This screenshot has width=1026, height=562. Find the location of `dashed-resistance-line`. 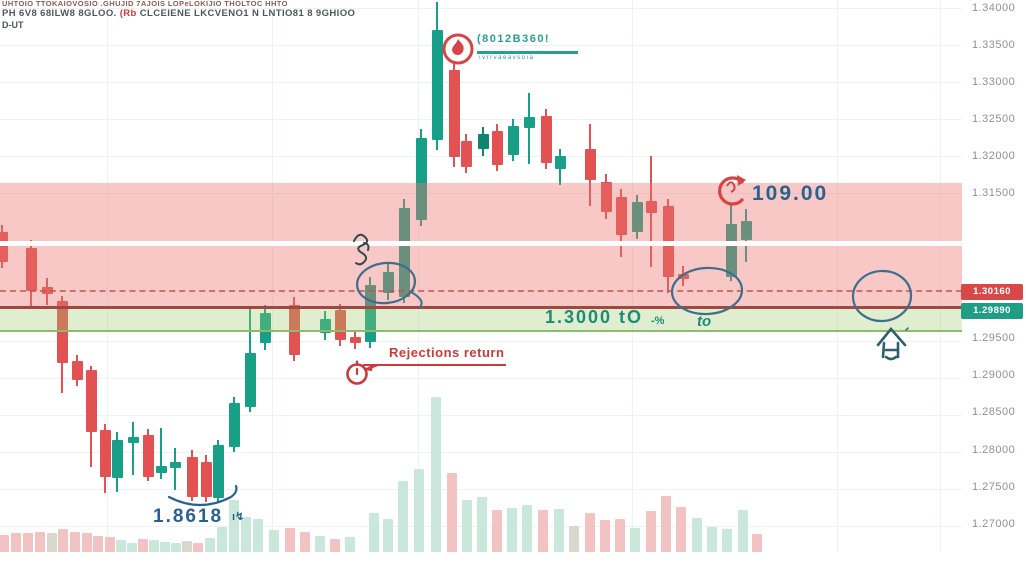

dashed-resistance-line is located at coordinates (481, 291).